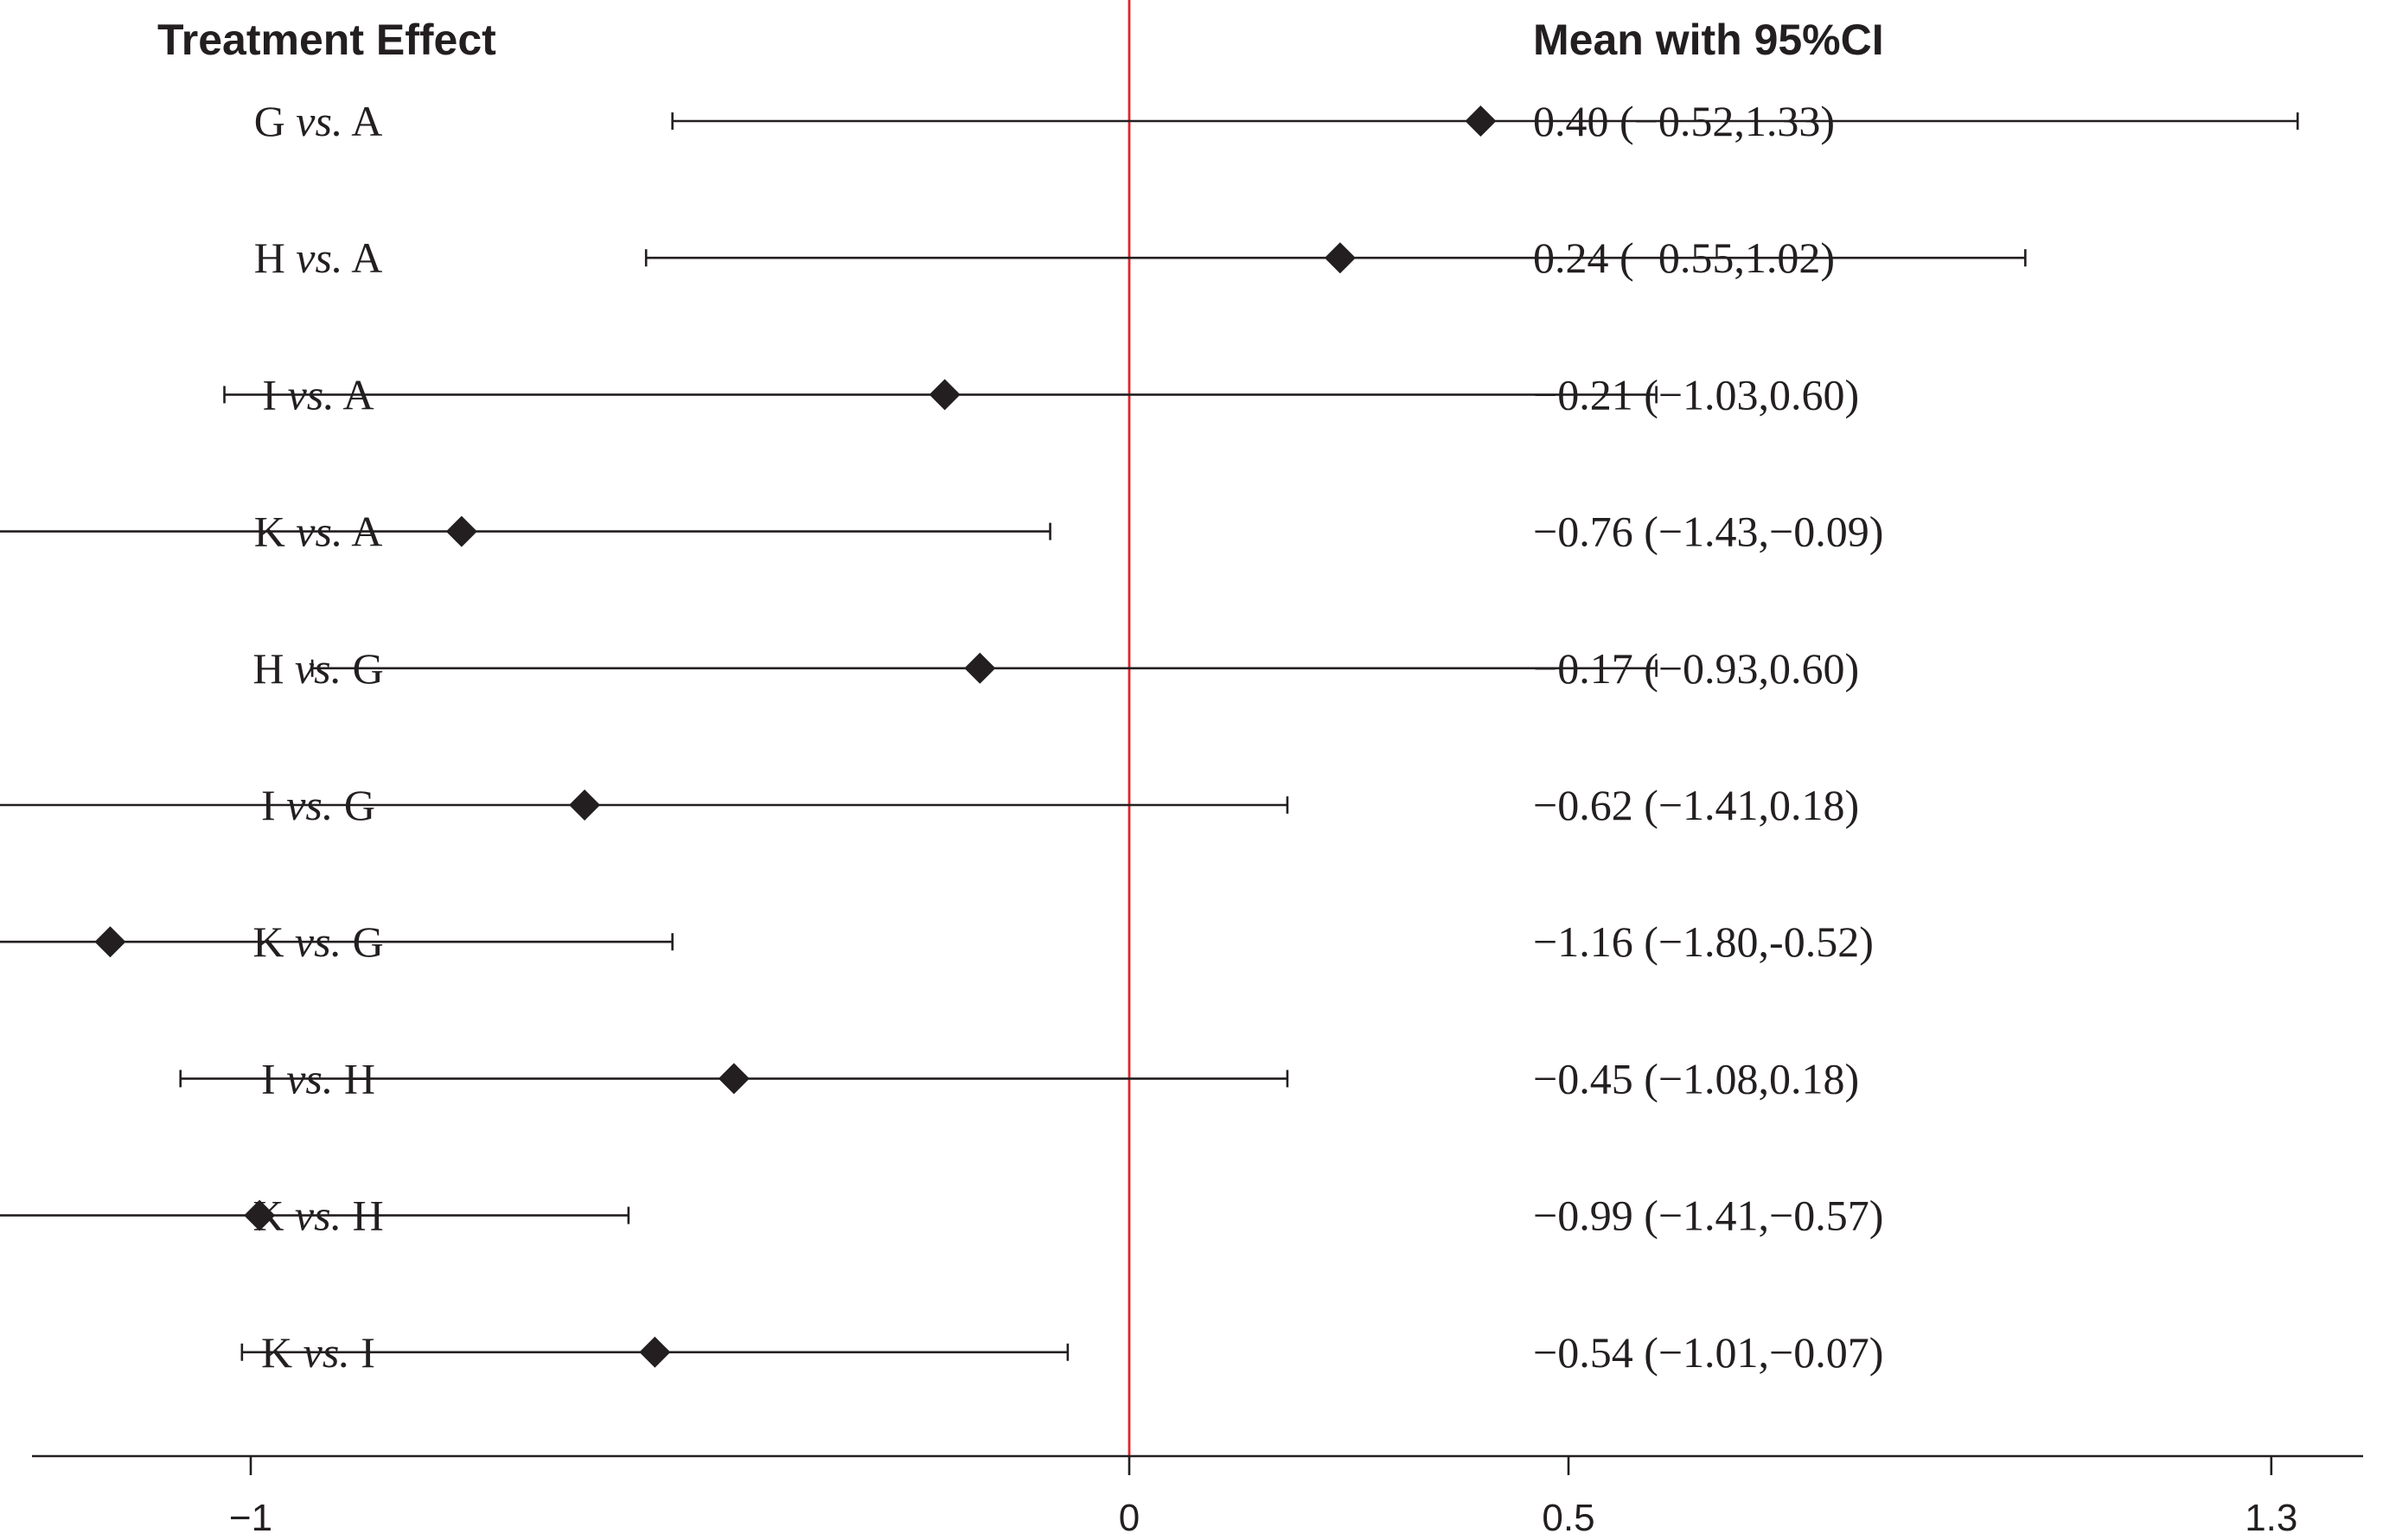  Describe the element at coordinates (941, 1216) in the screenshot. I see `forest-row: K vs. H−0.99 (−1.41,−0.57)` at that location.